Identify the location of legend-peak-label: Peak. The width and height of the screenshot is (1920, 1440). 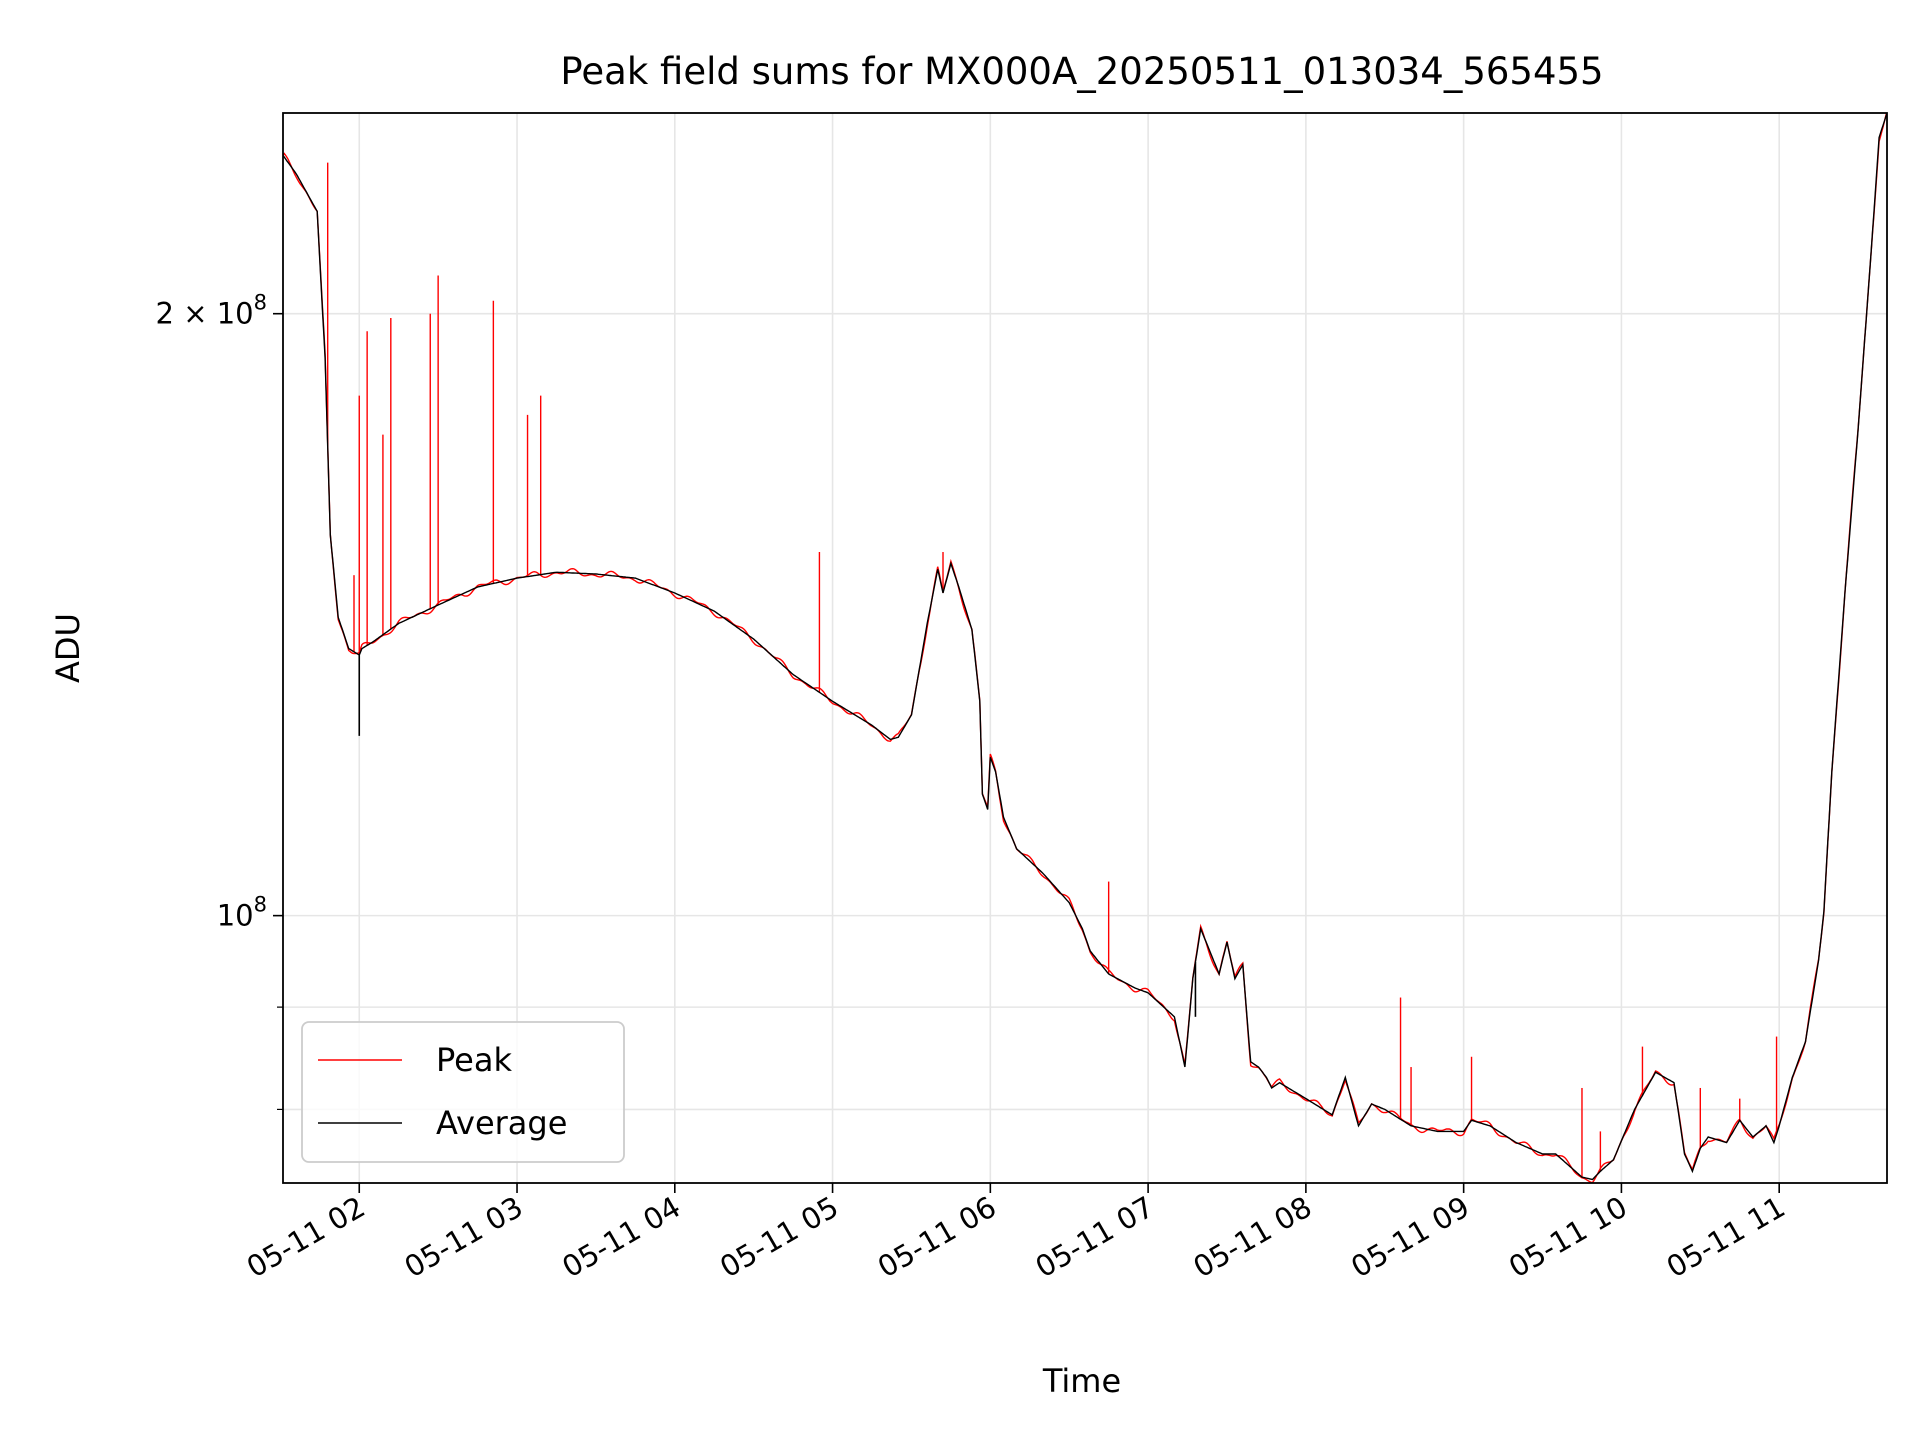
(474, 1060).